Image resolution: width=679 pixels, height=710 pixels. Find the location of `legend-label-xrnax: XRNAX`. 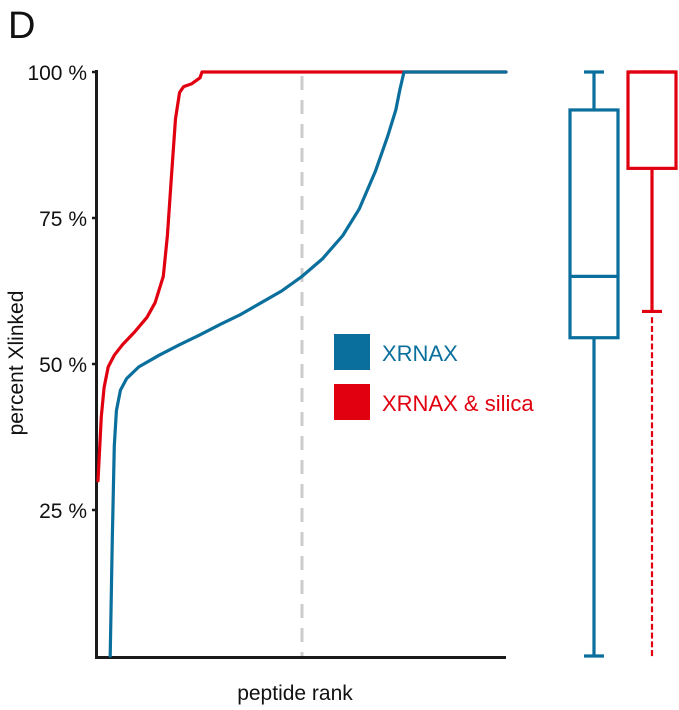

legend-label-xrnax: XRNAX is located at coordinates (420, 353).